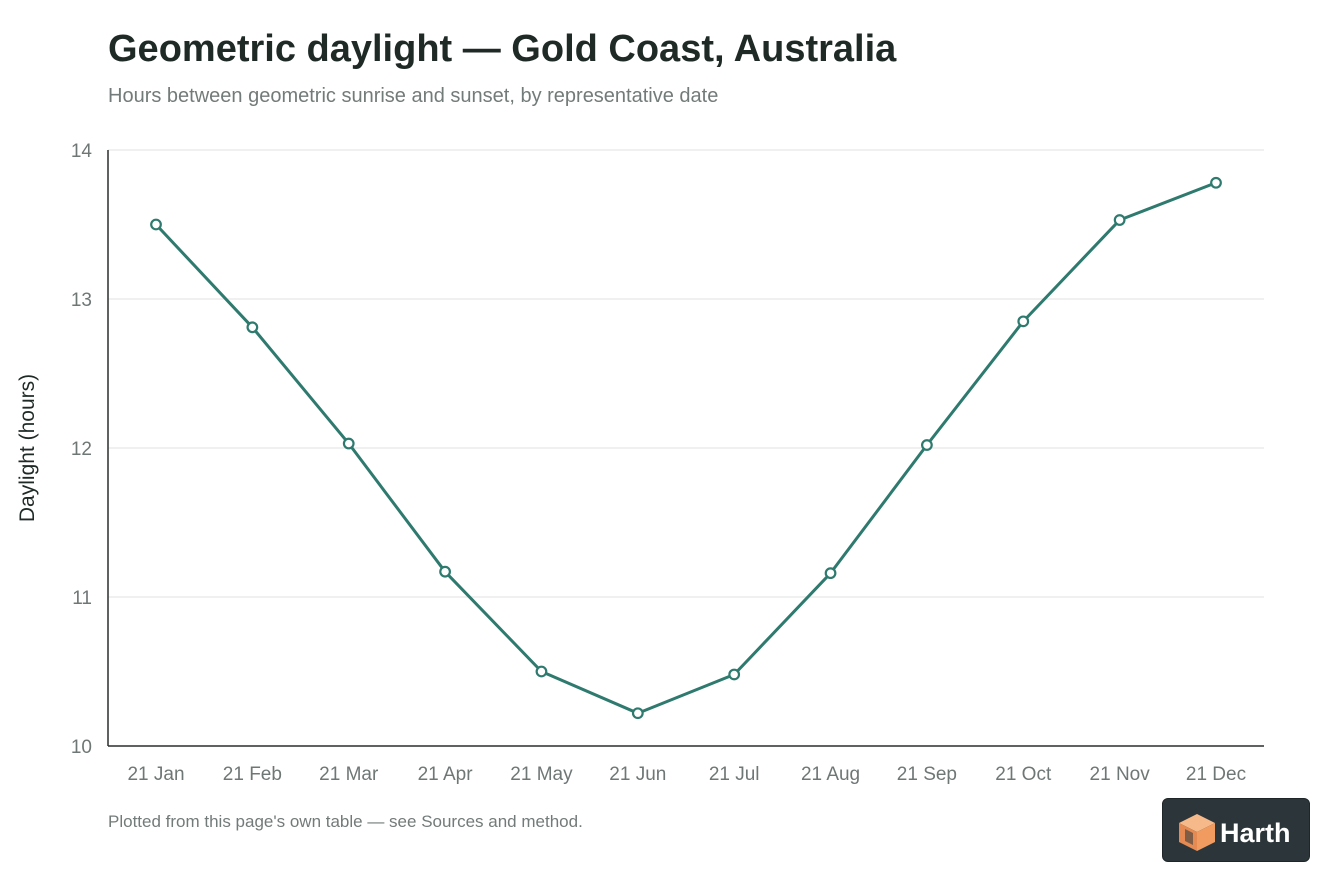  What do you see at coordinates (82, 151) in the screenshot?
I see `y-tick-label: 14` at bounding box center [82, 151].